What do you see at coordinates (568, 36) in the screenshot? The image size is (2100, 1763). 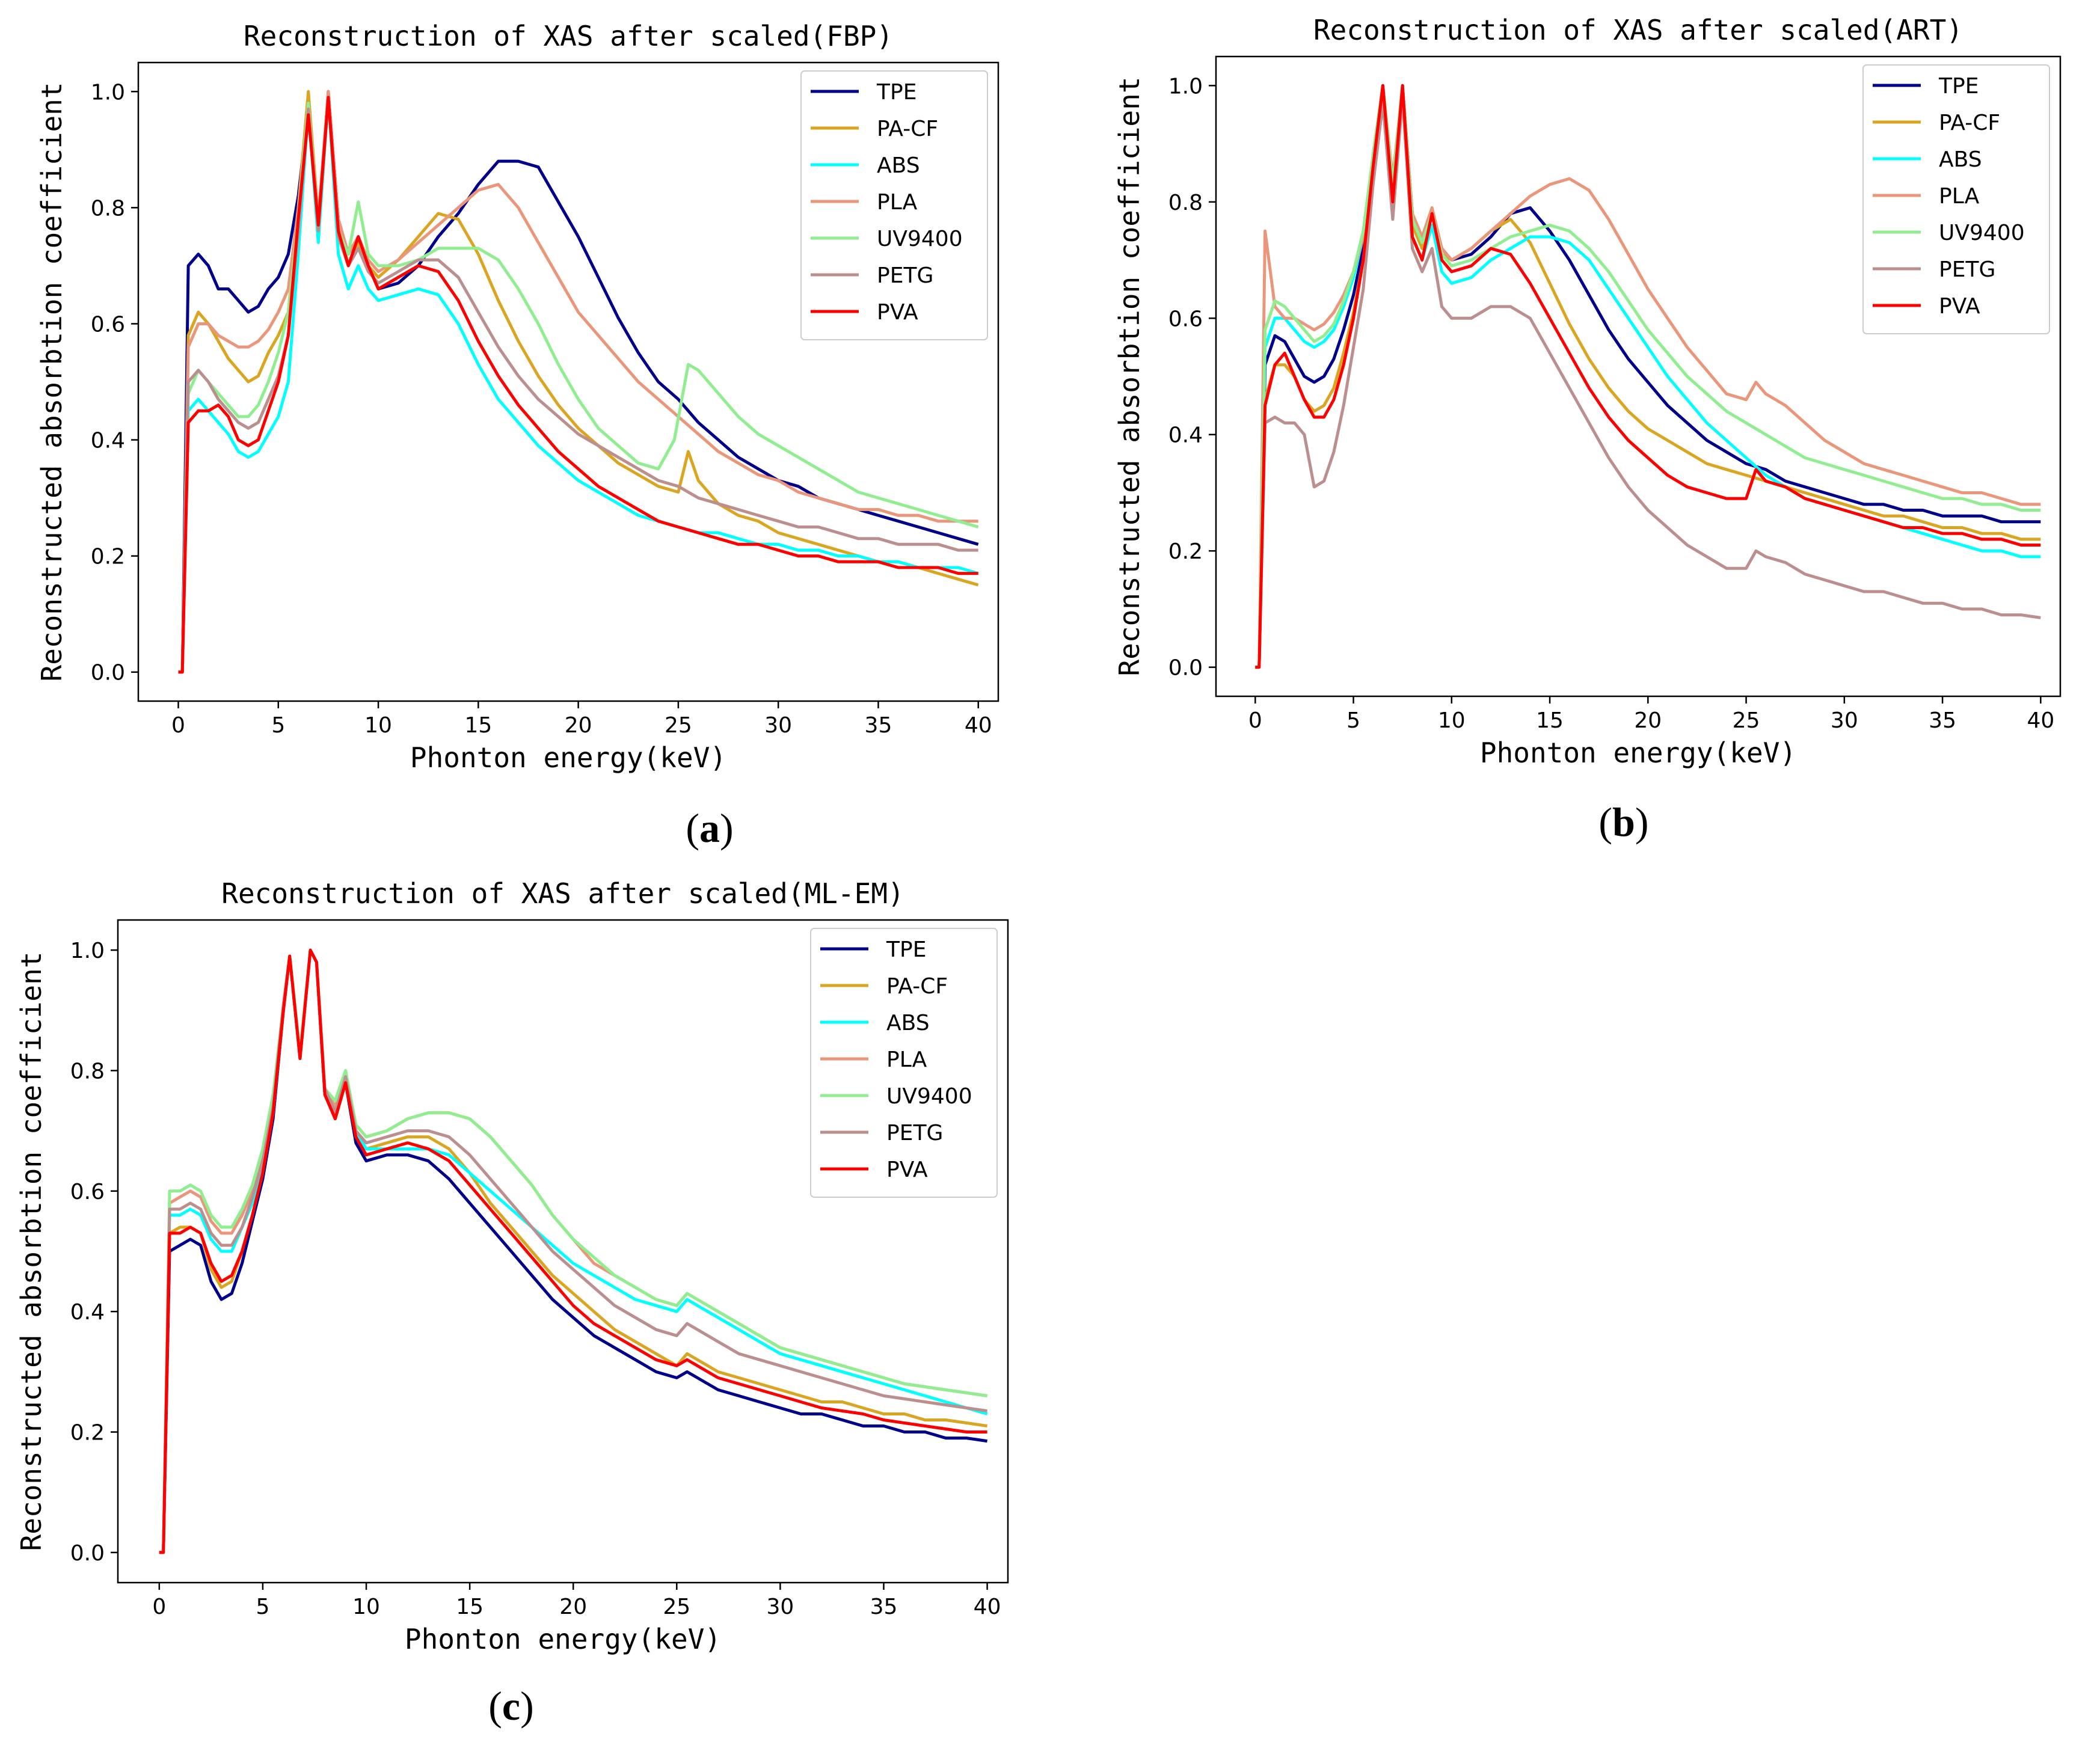 I see `chart-title: Reconstruction of XAS after scaled(FBP)` at bounding box center [568, 36].